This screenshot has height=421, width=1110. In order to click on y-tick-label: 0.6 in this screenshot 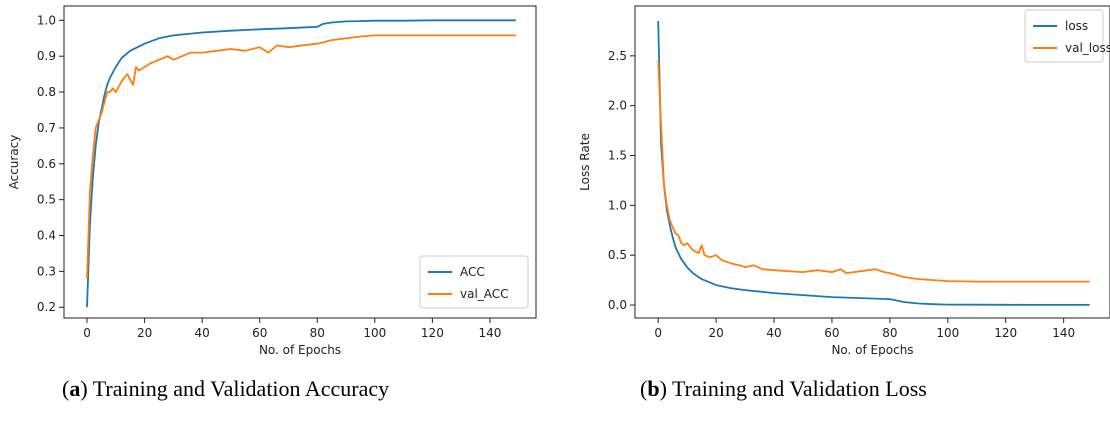, I will do `click(46, 164)`.